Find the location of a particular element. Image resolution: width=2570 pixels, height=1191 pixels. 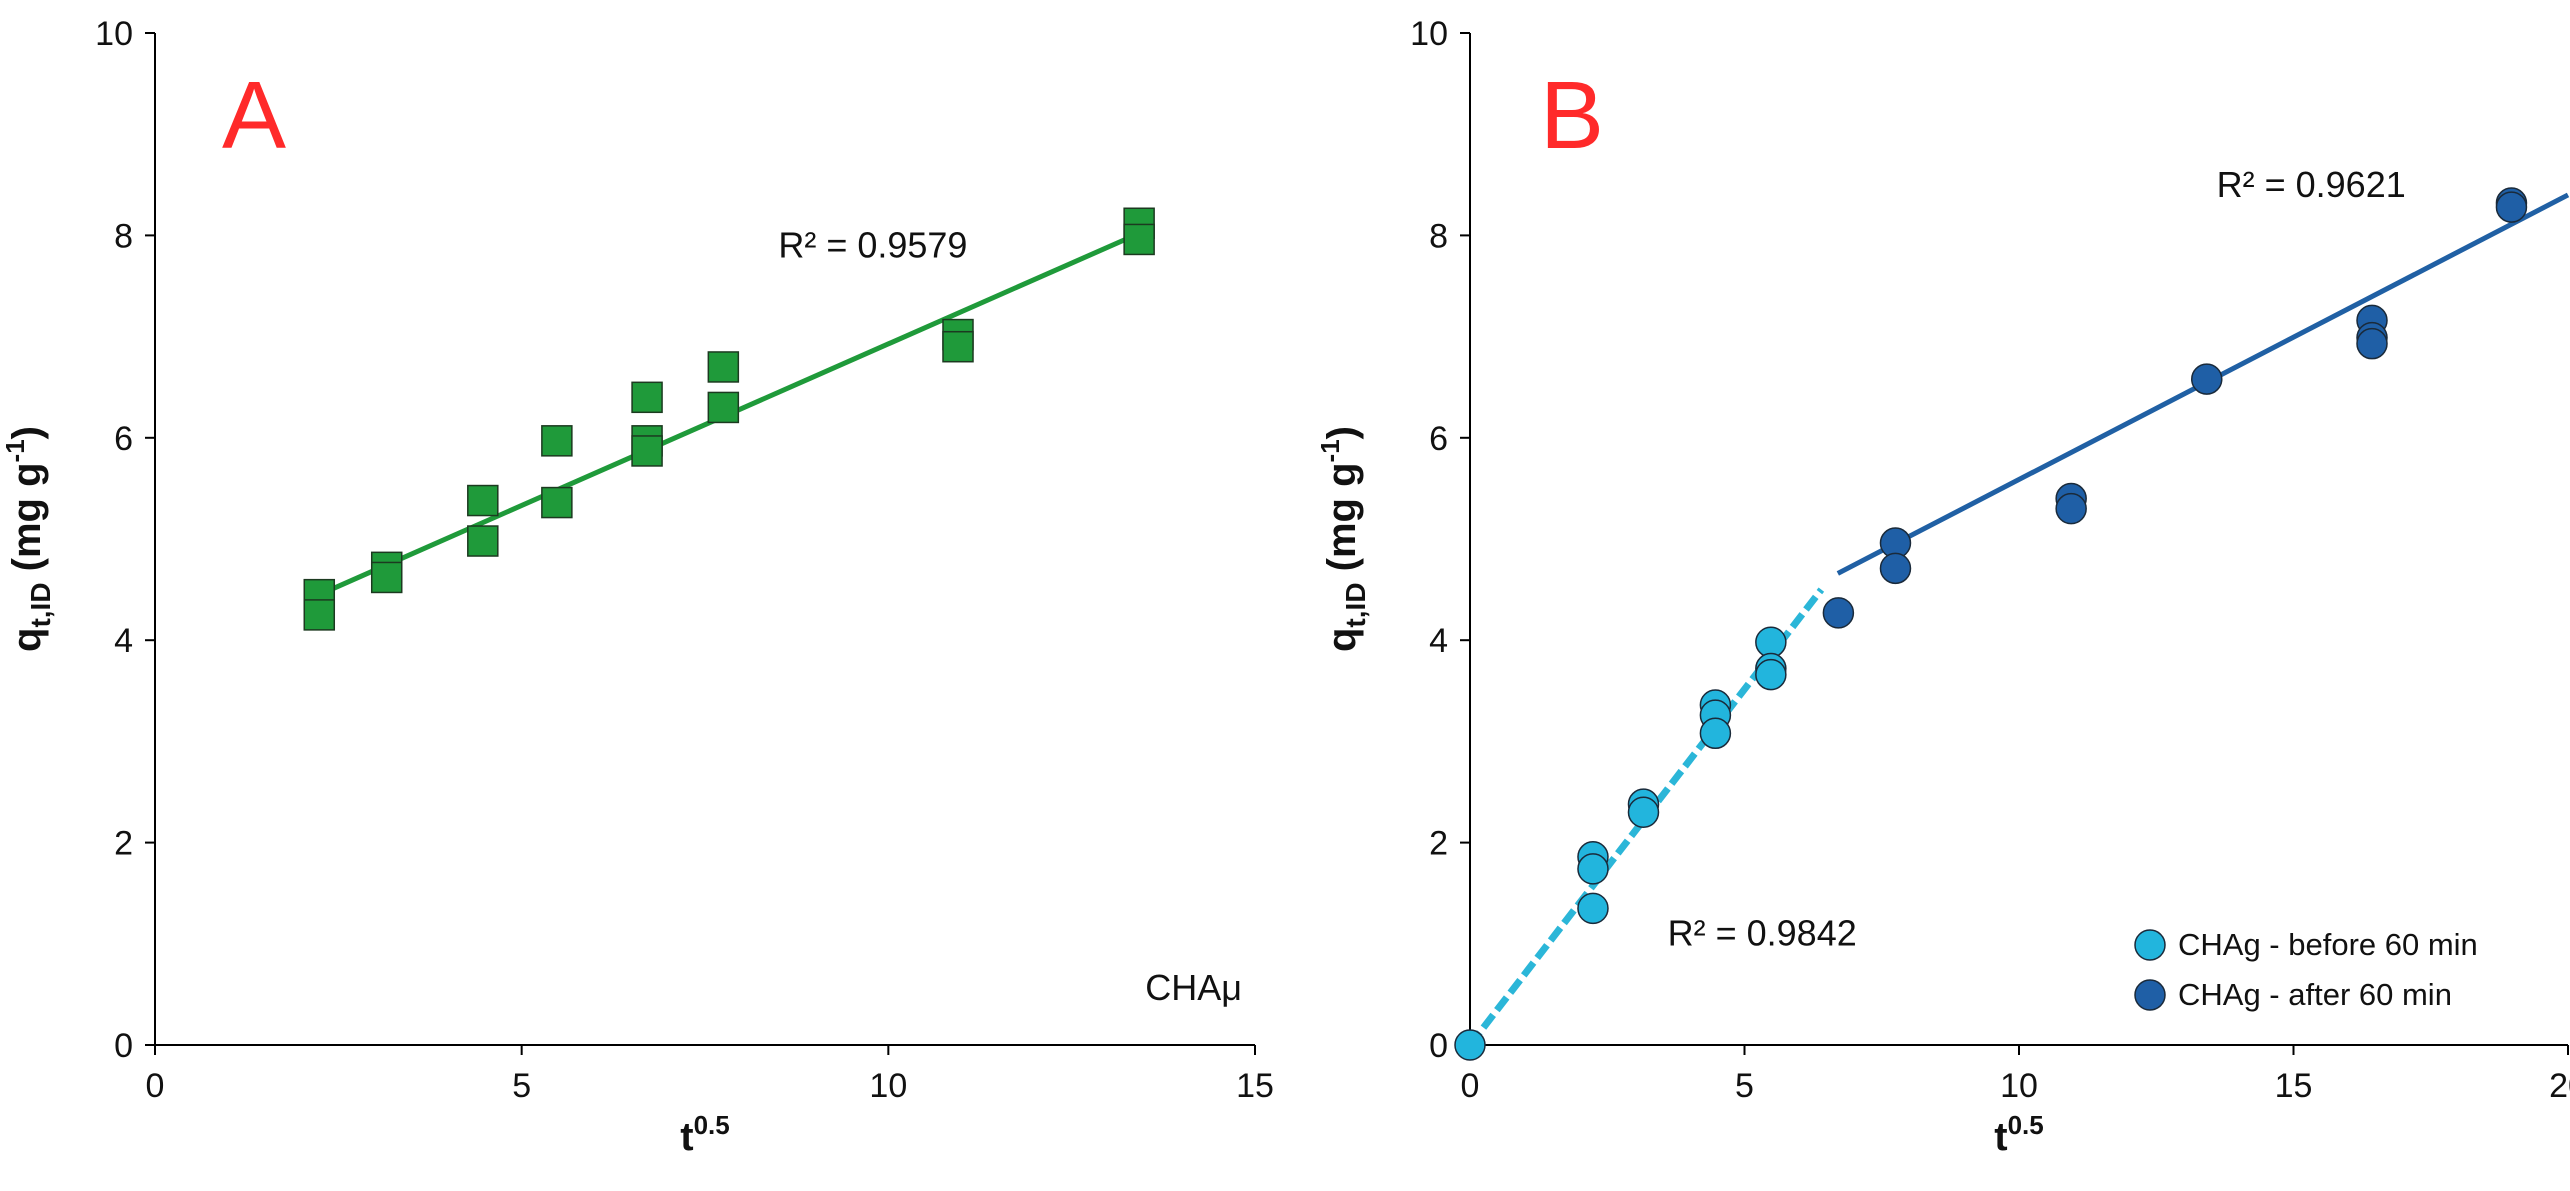

panel-label: A is located at coordinates (254, 115).